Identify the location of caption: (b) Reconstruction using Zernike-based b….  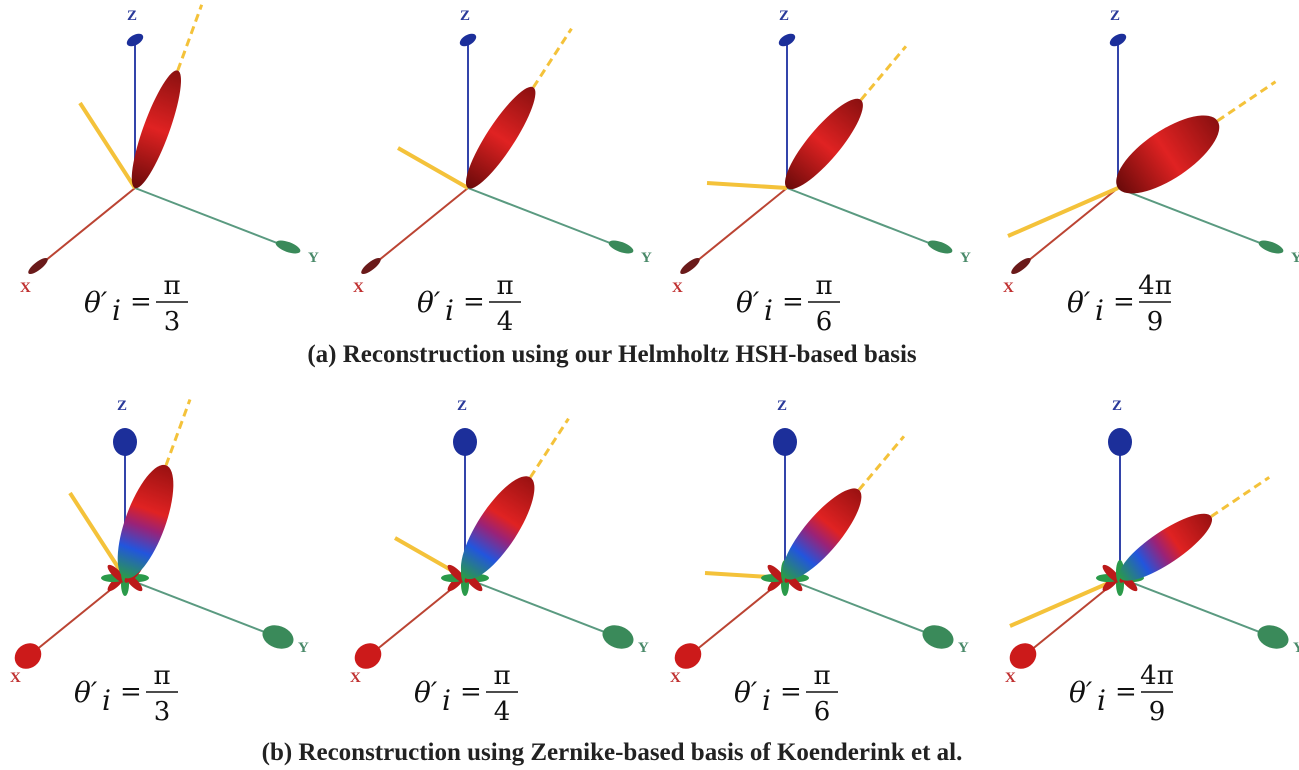
(612, 752).